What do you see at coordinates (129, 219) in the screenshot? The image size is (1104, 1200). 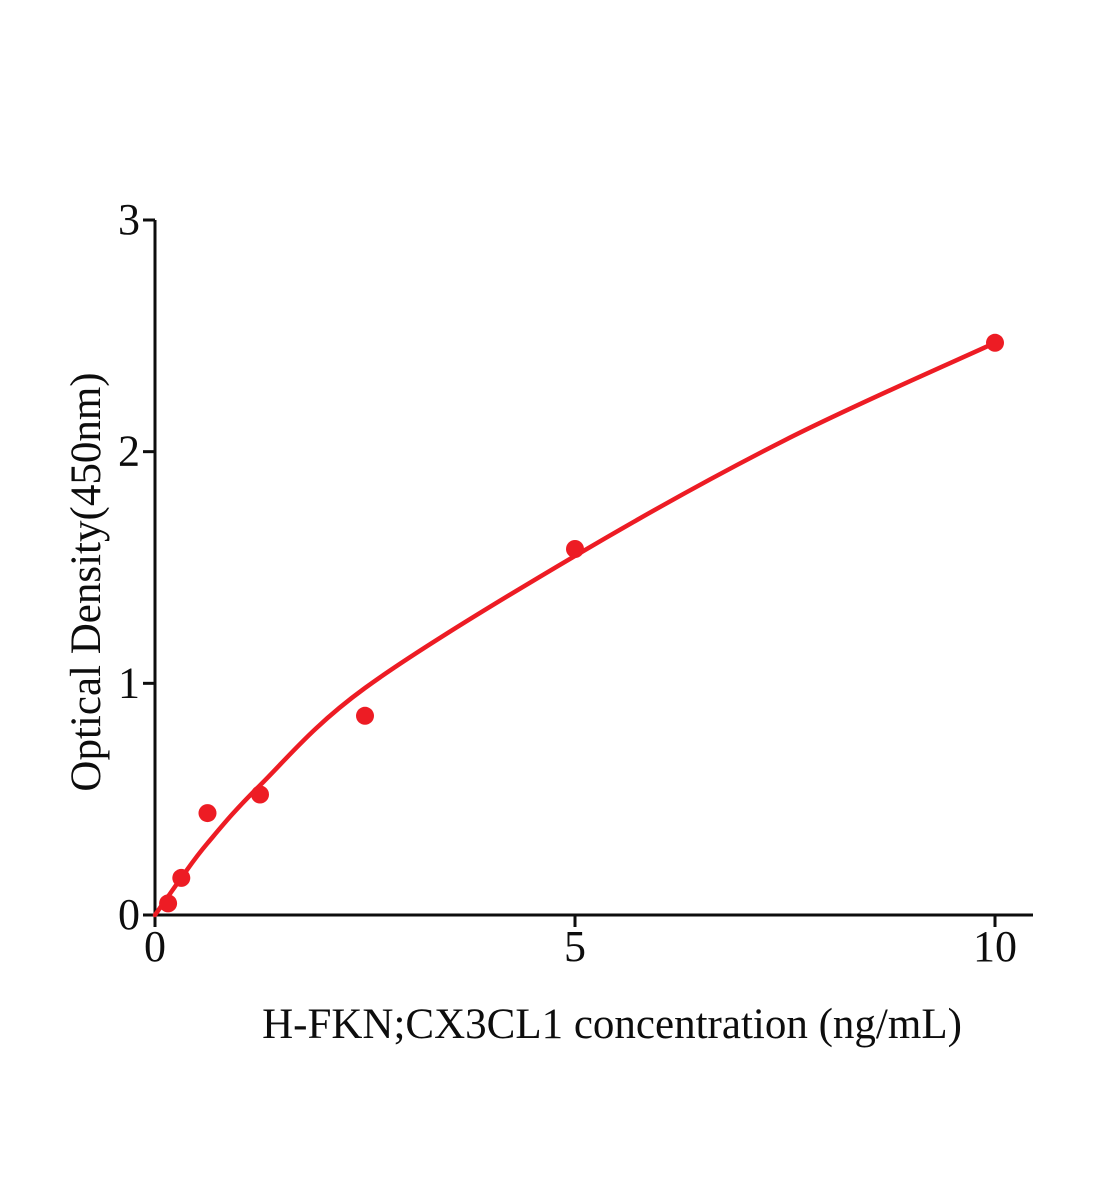 I see `y-tick-label: 3` at bounding box center [129, 219].